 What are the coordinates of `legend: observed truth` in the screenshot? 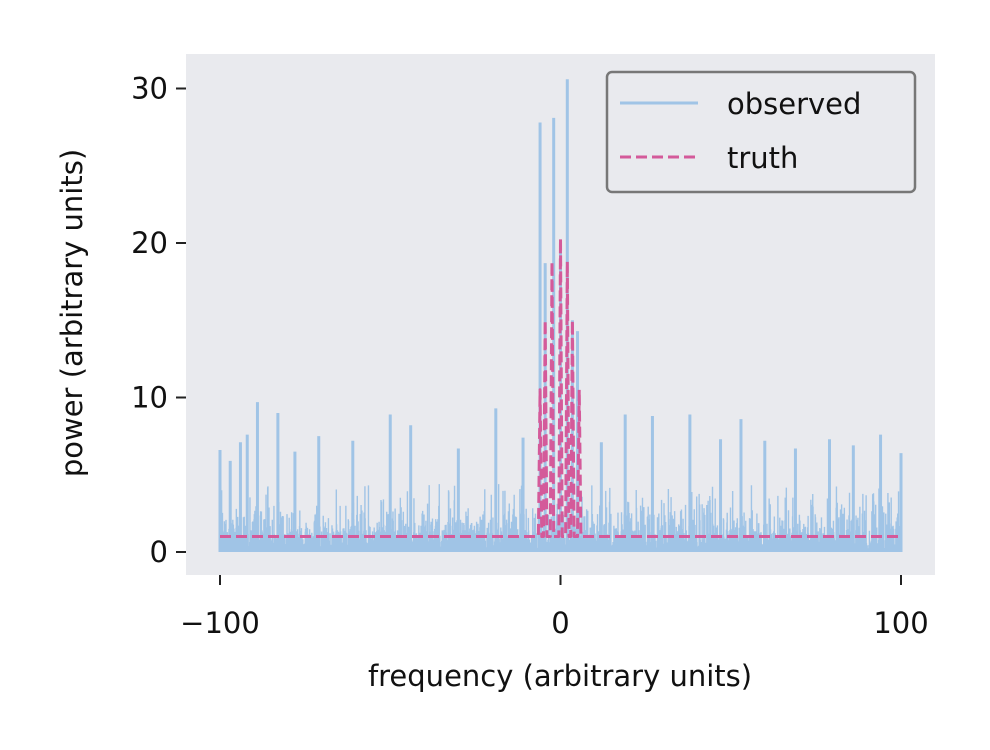 It's located at (761, 132).